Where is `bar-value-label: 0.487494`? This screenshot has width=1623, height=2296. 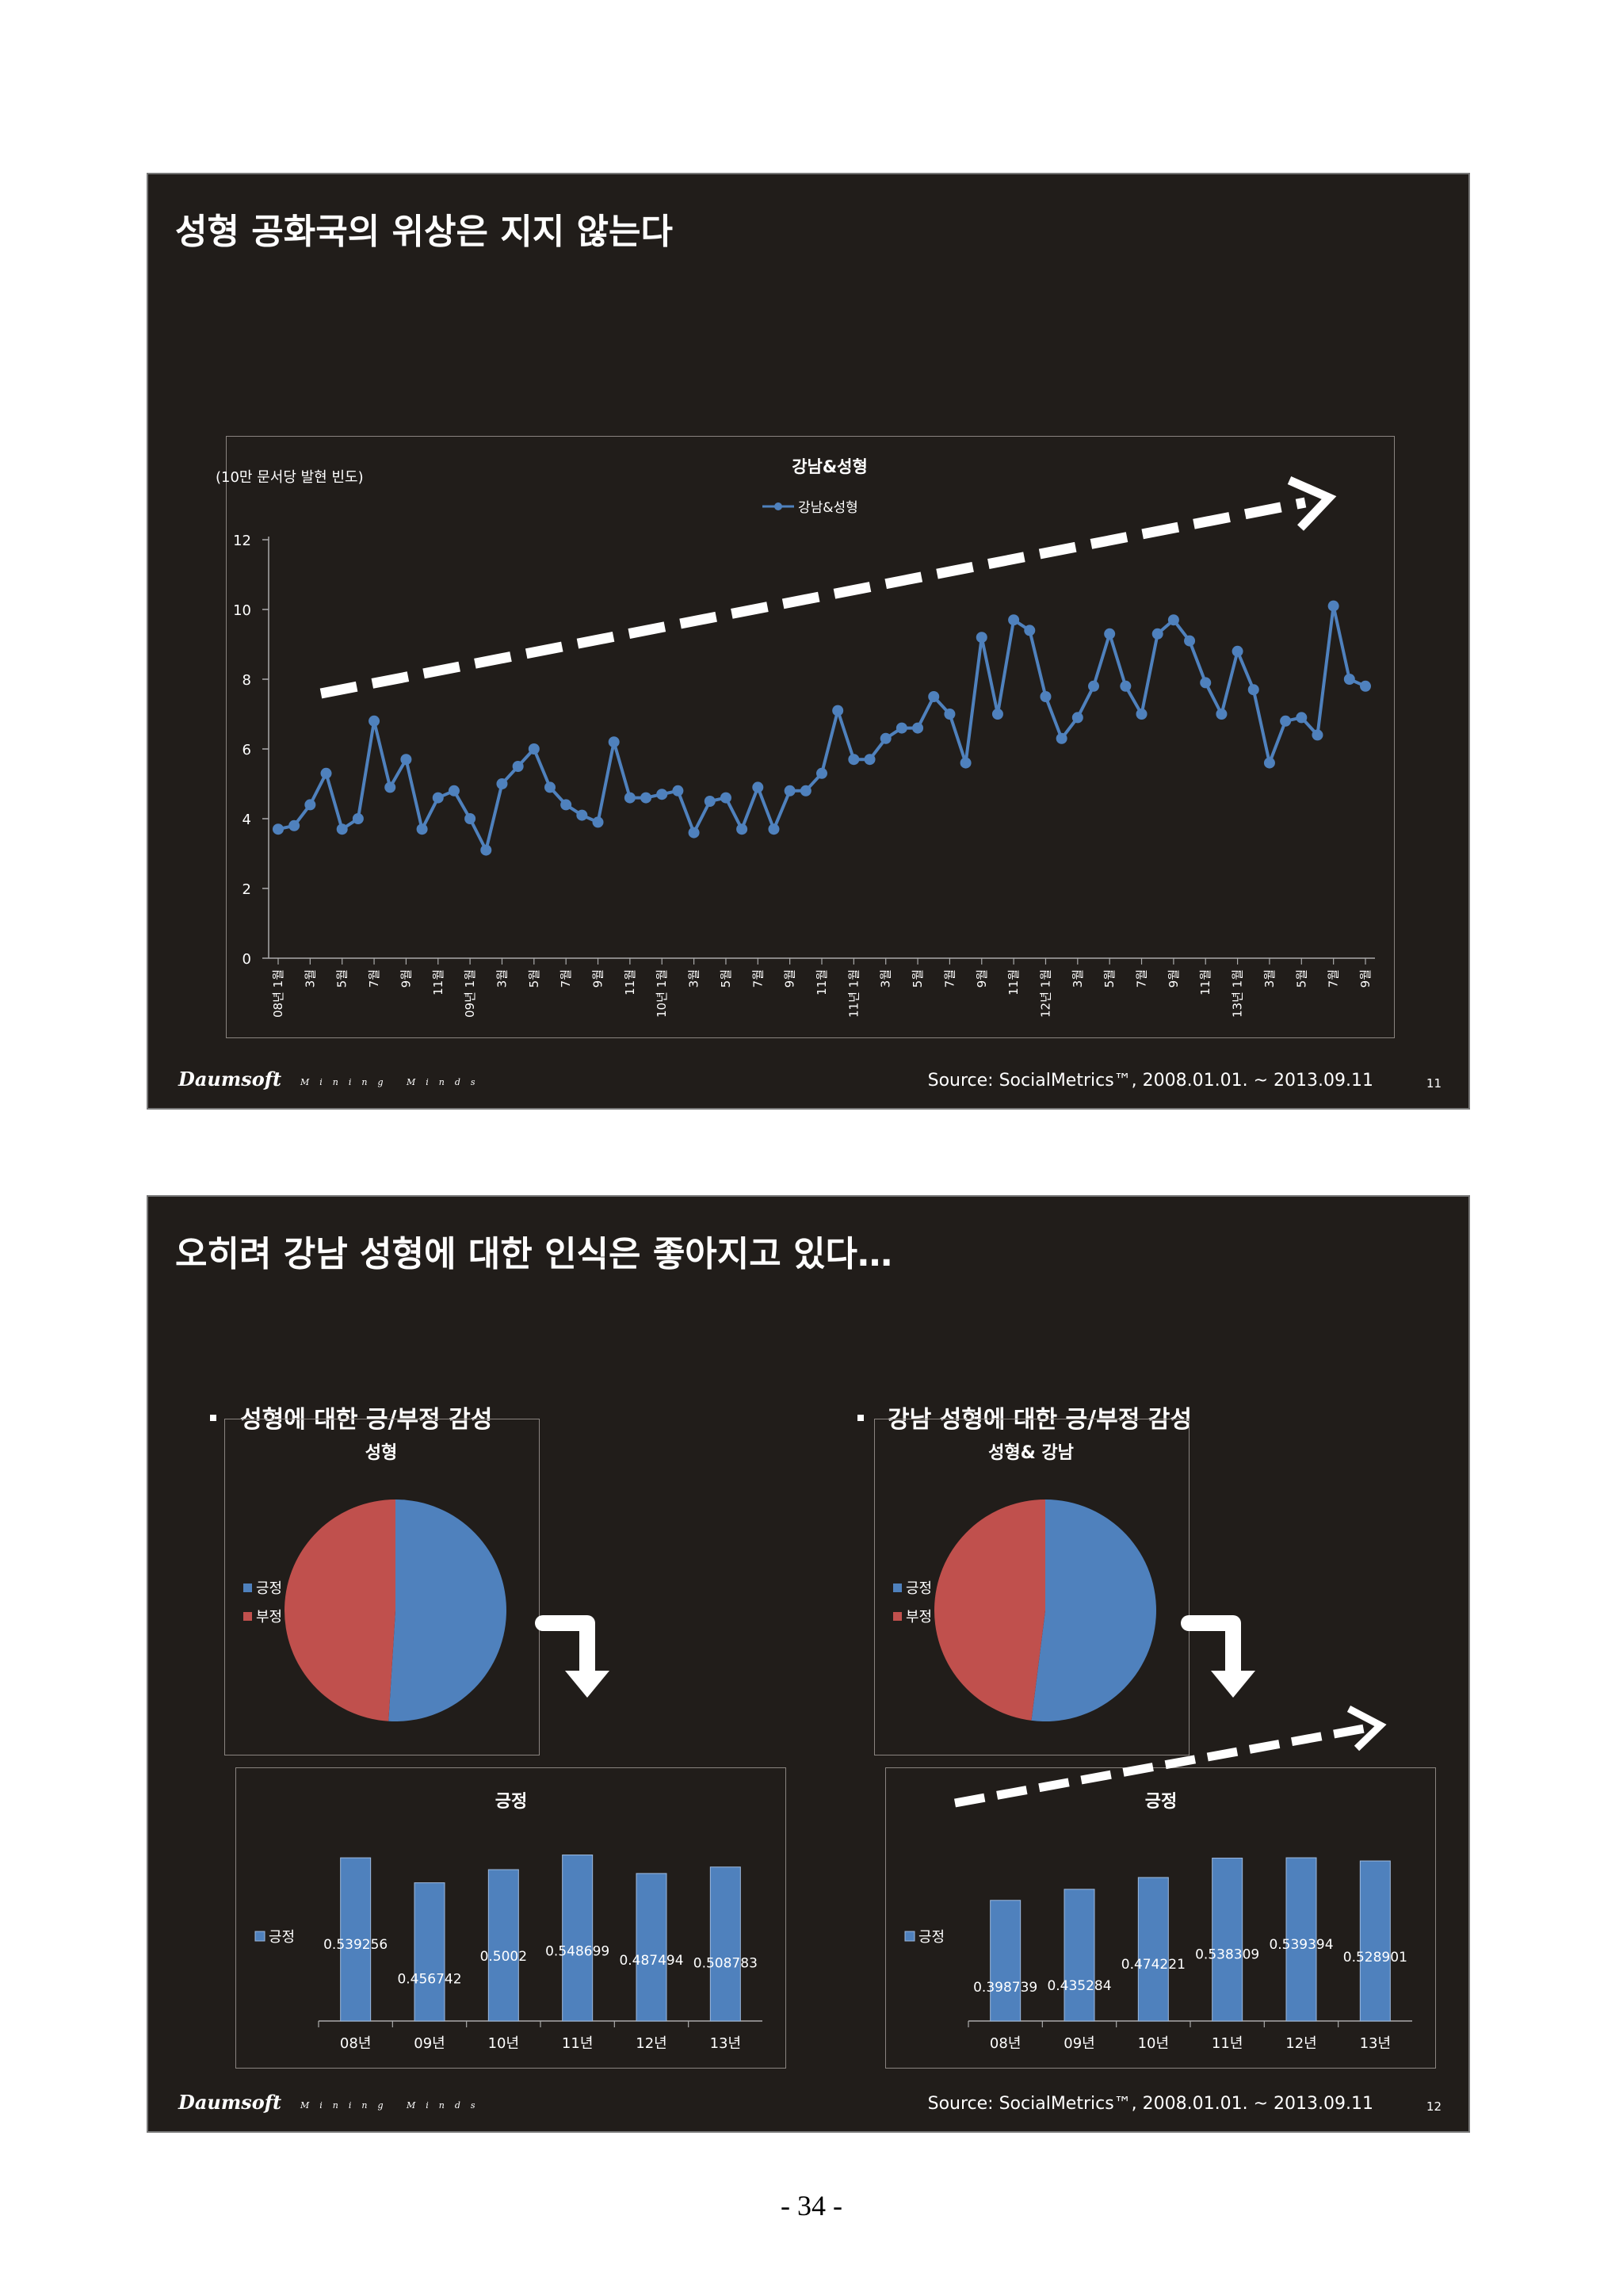
bar-value-label: 0.487494 is located at coordinates (651, 1961).